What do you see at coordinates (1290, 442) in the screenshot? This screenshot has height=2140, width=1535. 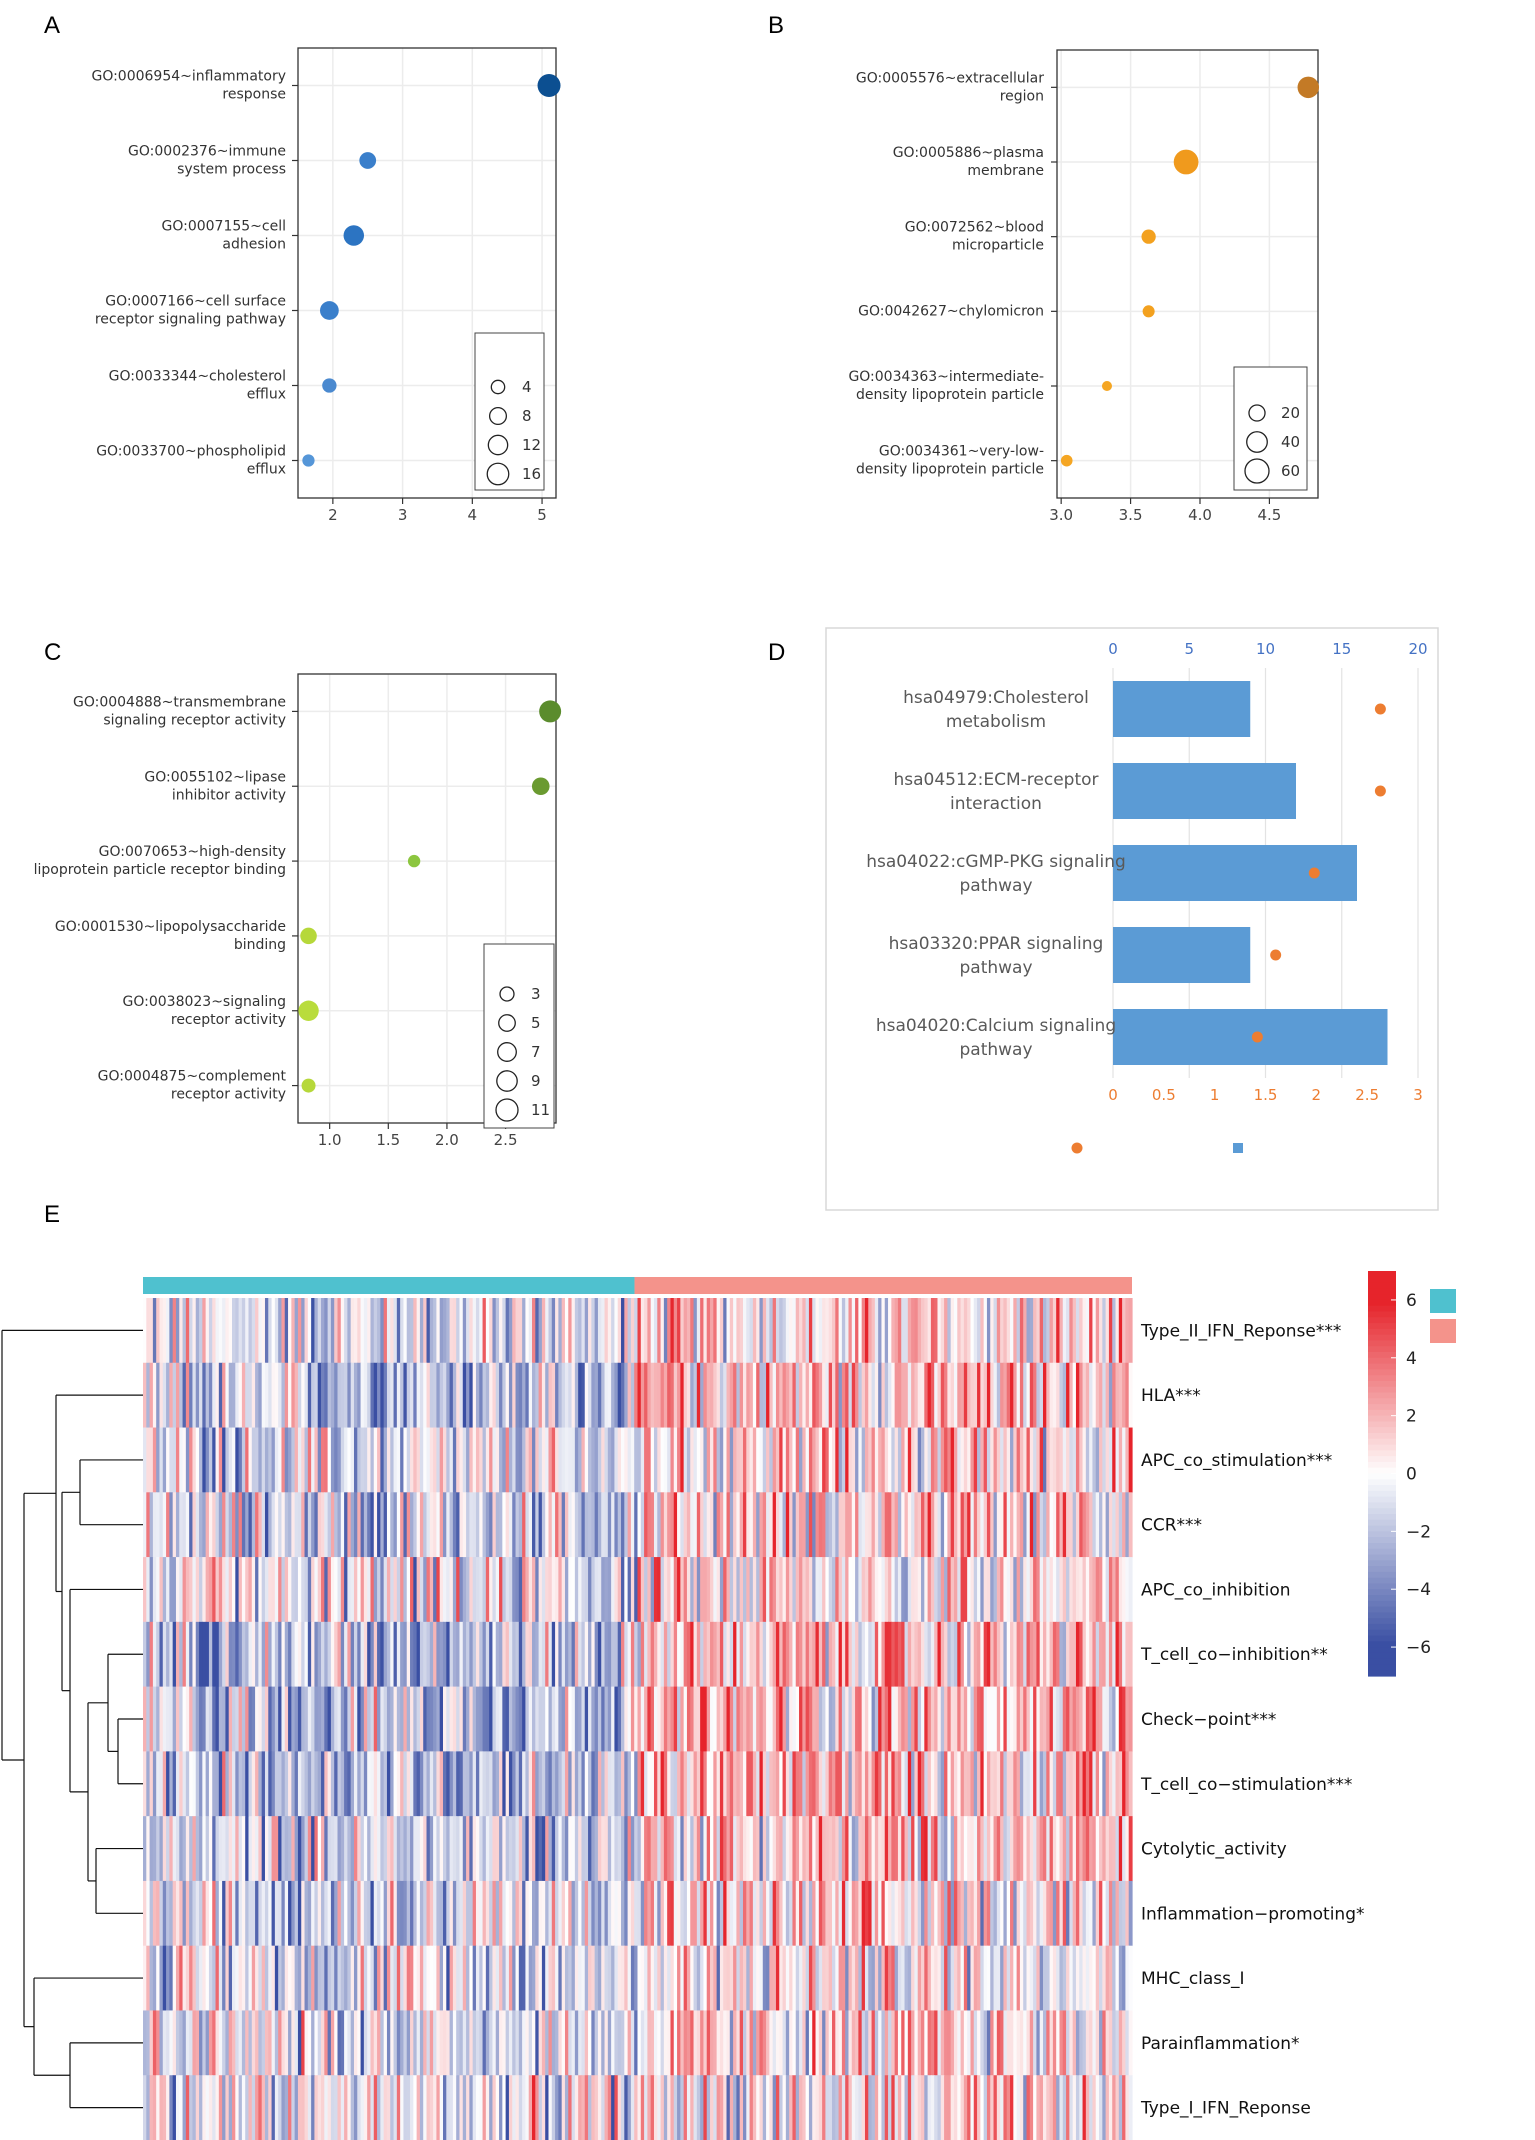 I see `cc-legend-label: 40` at bounding box center [1290, 442].